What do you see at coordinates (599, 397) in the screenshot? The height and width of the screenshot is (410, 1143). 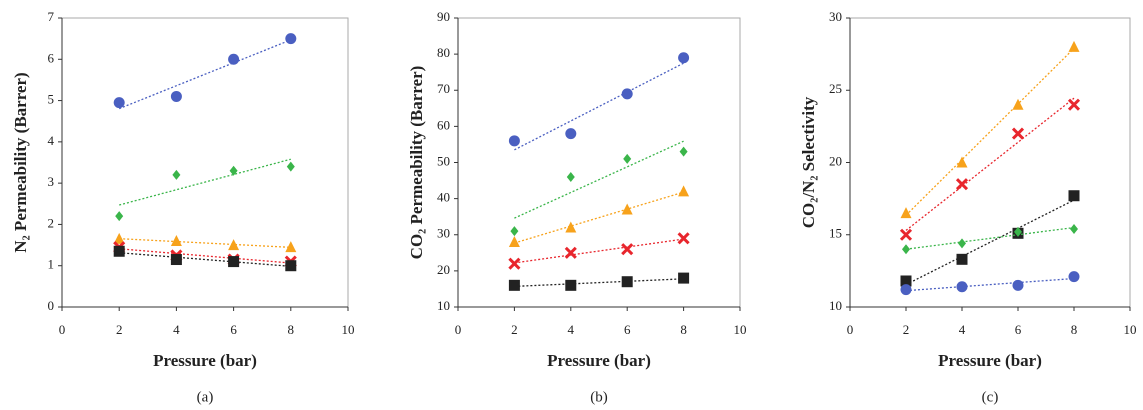 I see `caption: (b)` at bounding box center [599, 397].